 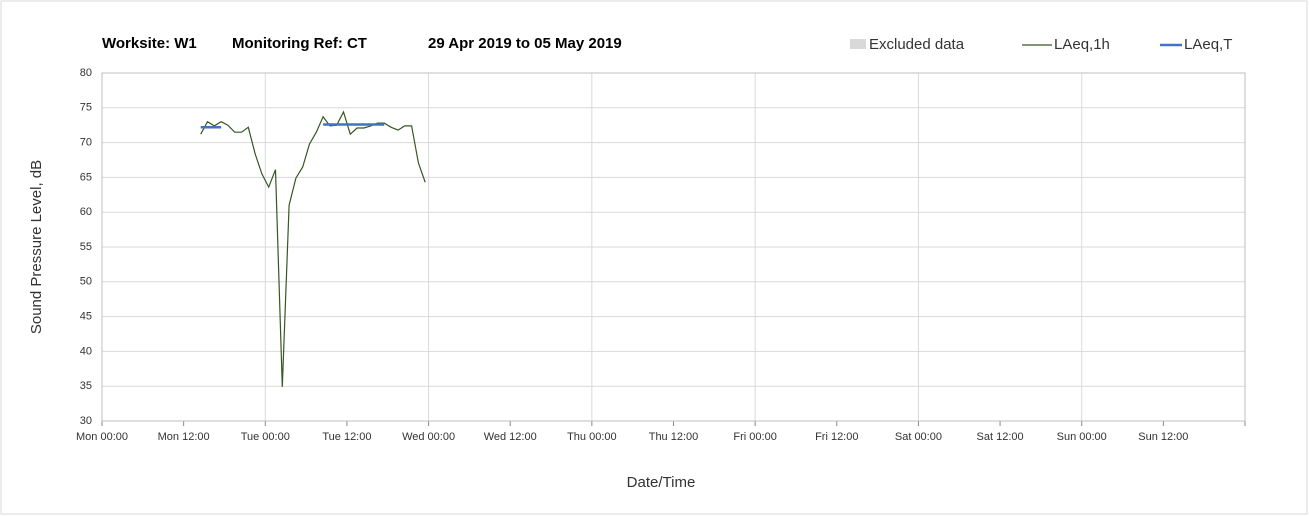 I want to click on y-tick-label: 30, so click(x=86, y=421).